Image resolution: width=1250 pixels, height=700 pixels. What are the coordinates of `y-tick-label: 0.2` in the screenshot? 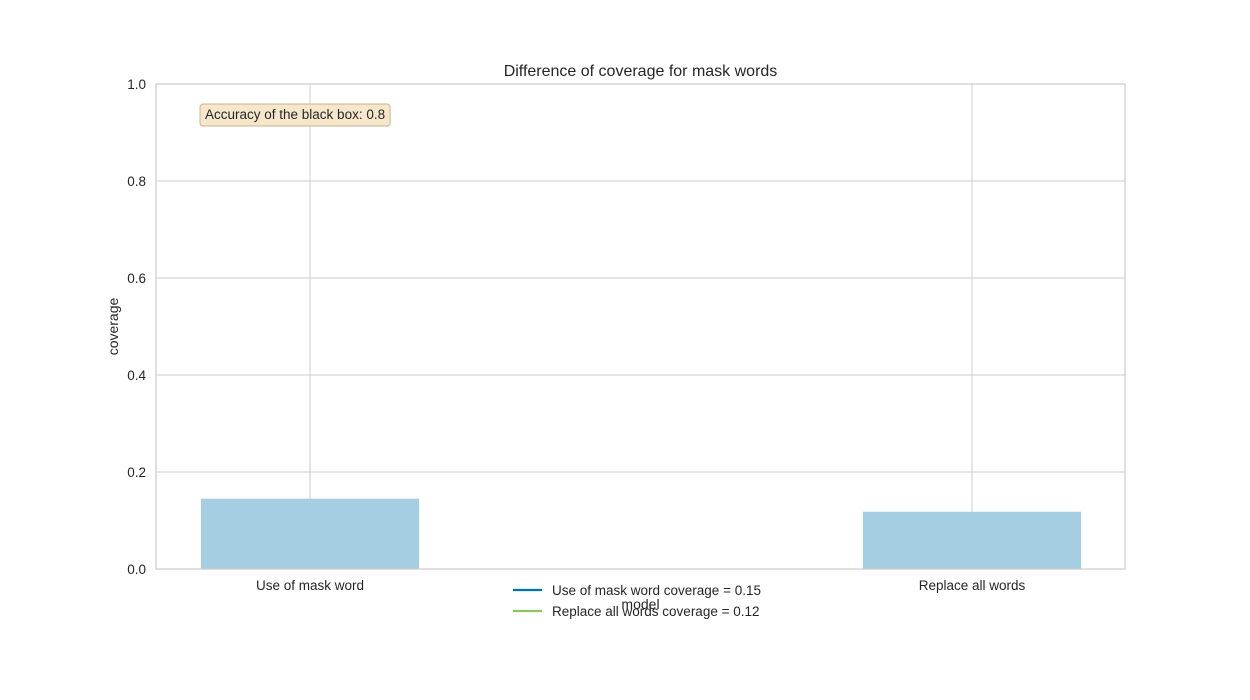 It's located at (136, 472).